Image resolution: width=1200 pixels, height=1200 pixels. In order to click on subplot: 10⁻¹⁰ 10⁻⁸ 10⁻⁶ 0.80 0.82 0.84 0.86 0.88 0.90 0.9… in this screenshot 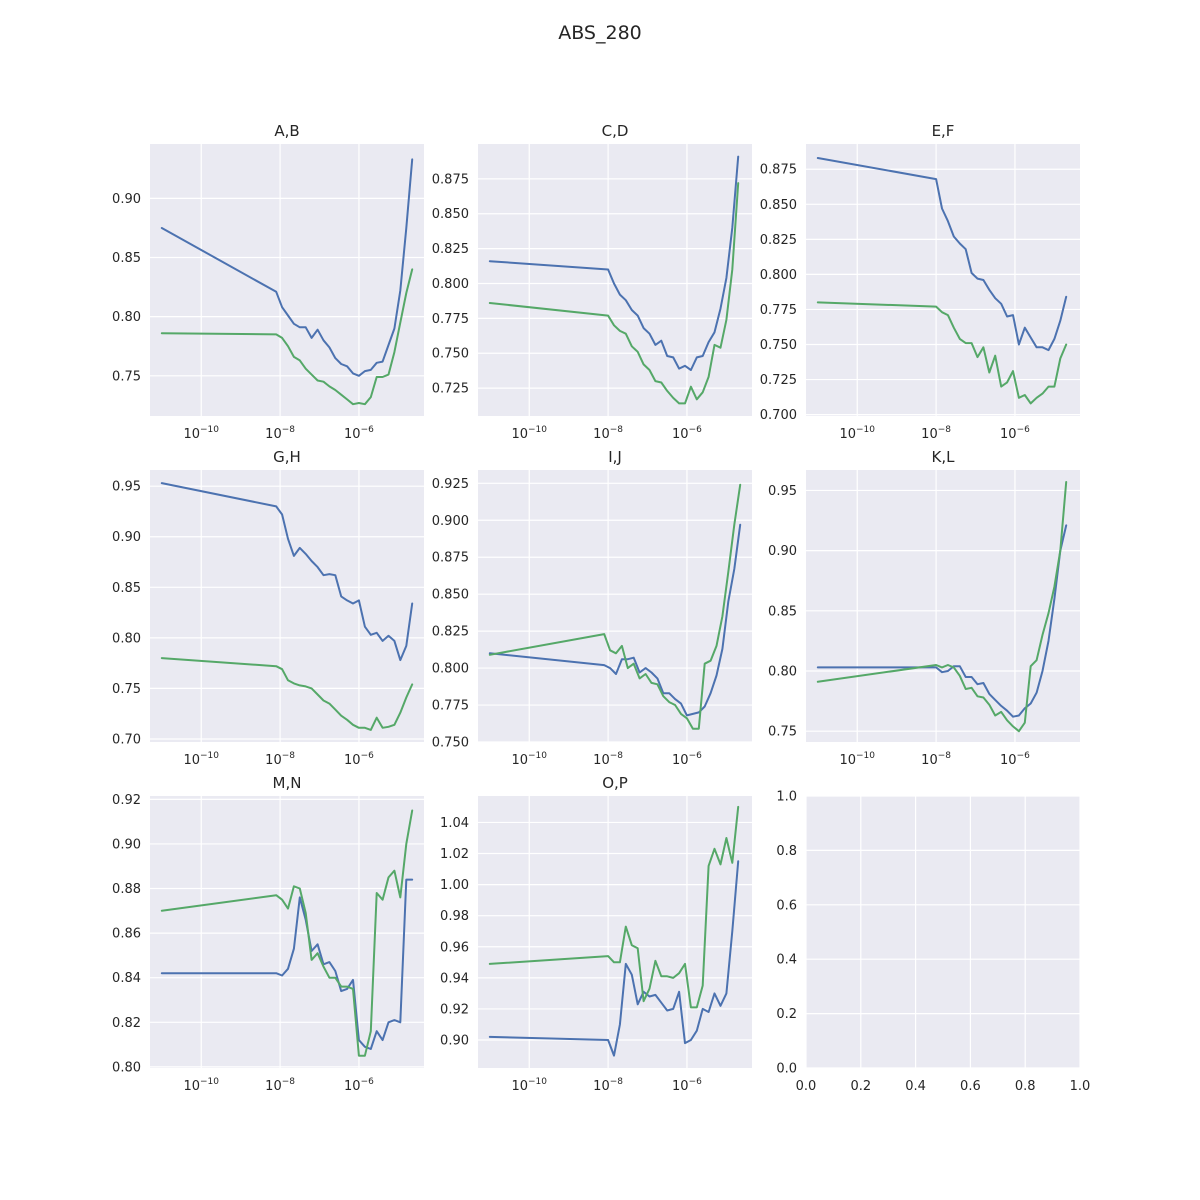, I will do `click(268, 934)`.